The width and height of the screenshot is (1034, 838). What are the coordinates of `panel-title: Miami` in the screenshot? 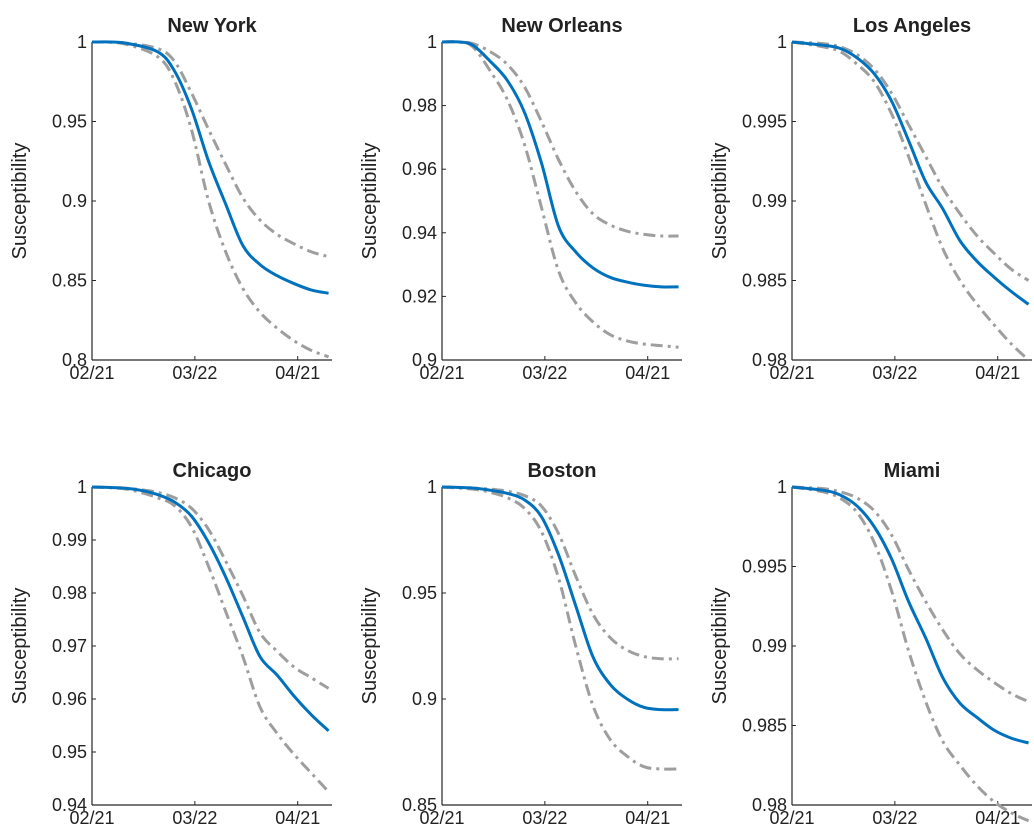 It's located at (912, 471).